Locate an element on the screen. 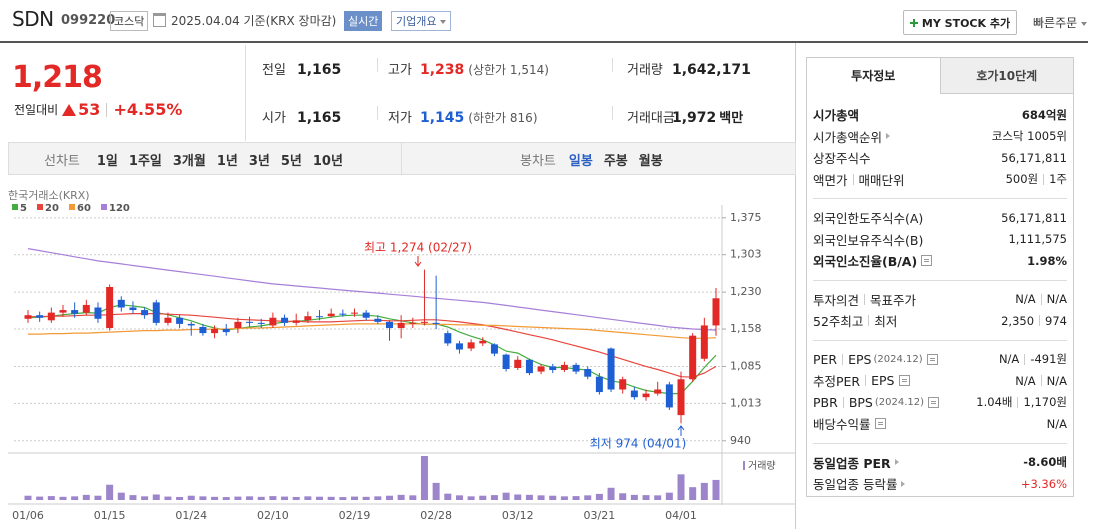 This screenshot has width=1094, height=529. value-part: 1,170원 is located at coordinates (1045, 402).